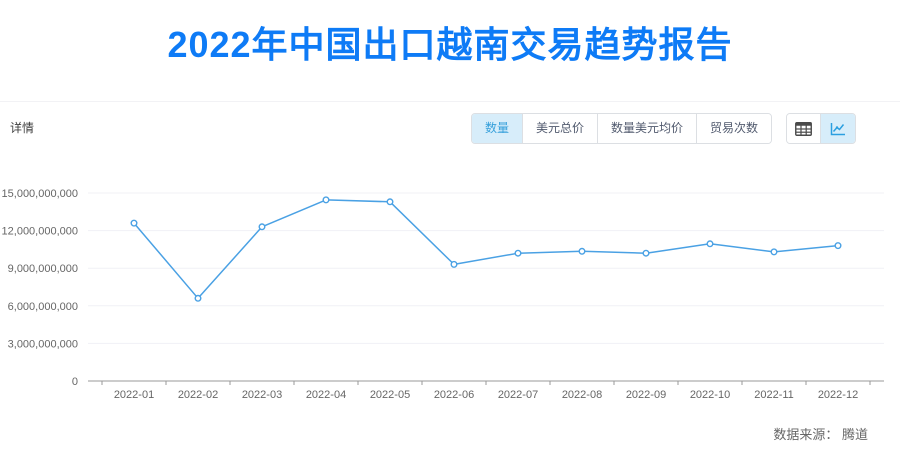 Image resolution: width=900 pixels, height=462 pixels. I want to click on svg-text: 2022-08, so click(582, 395).